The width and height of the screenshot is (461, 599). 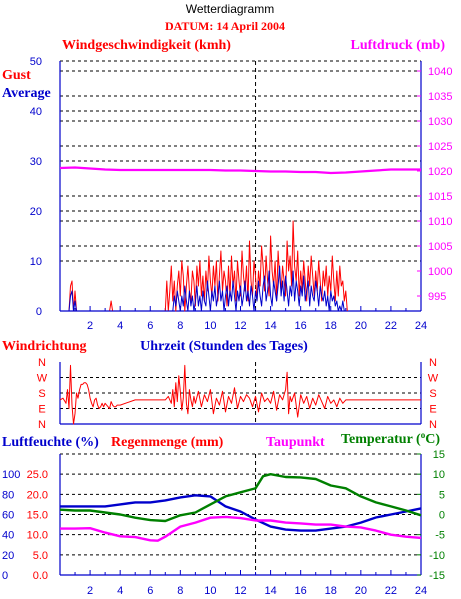 I want to click on humidity-x-tick-label: 18, so click(x=331, y=591).